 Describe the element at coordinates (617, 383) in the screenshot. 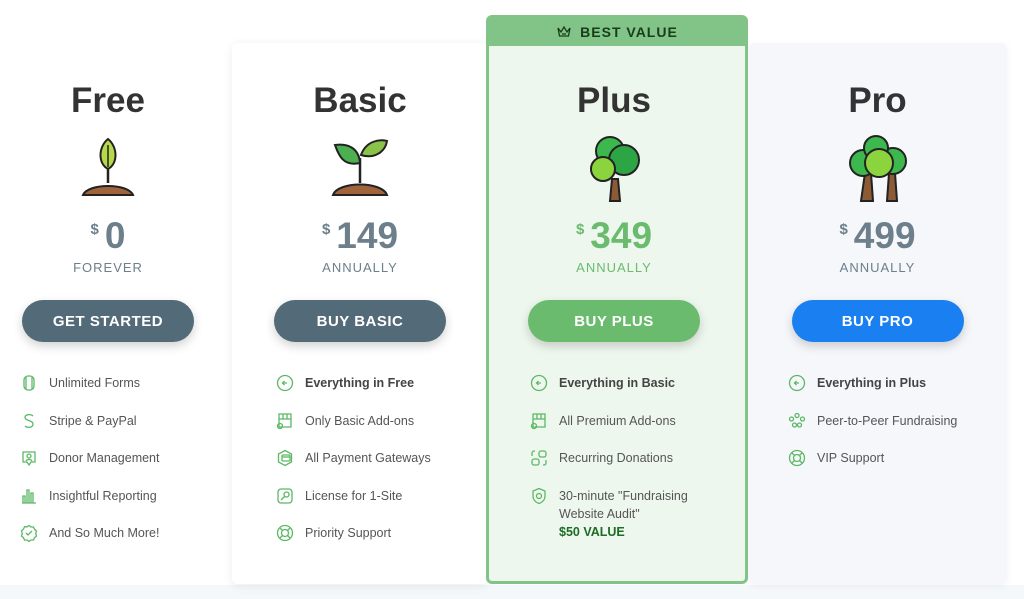

I see `feature-text: Everything in Basic` at that location.